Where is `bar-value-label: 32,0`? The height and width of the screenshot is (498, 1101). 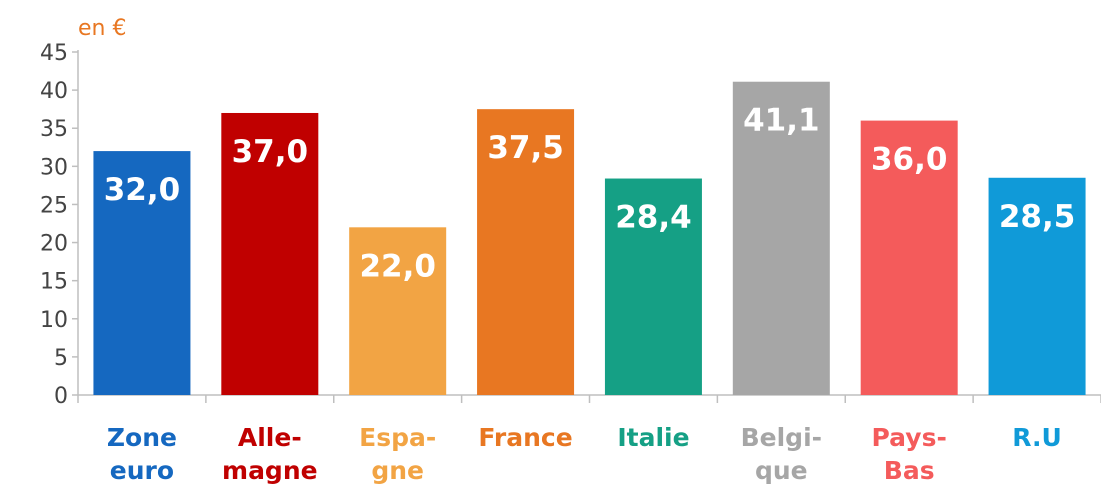
bar-value-label: 32,0 is located at coordinates (142, 190).